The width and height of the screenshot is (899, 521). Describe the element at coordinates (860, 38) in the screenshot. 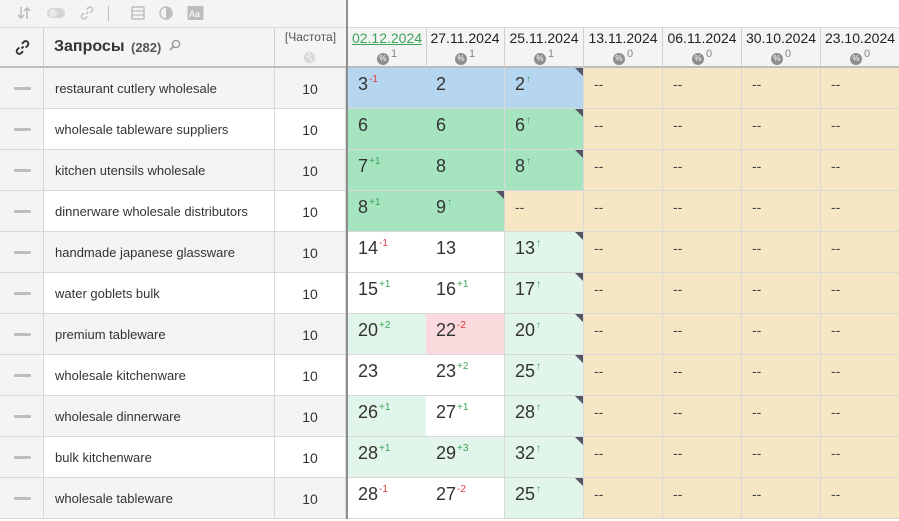

I see `date-label: 23.10.2024` at that location.